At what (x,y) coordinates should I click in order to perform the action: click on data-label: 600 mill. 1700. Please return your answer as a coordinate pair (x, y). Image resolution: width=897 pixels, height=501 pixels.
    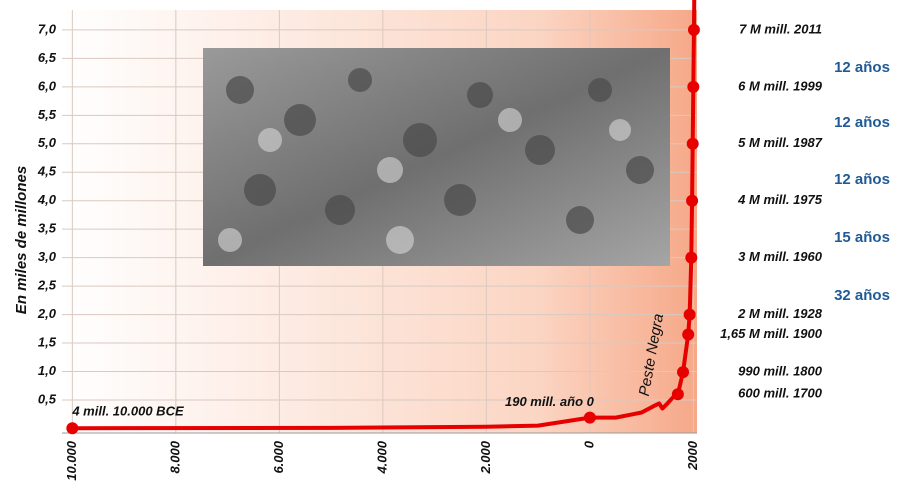
    Looking at the image, I should click on (780, 393).